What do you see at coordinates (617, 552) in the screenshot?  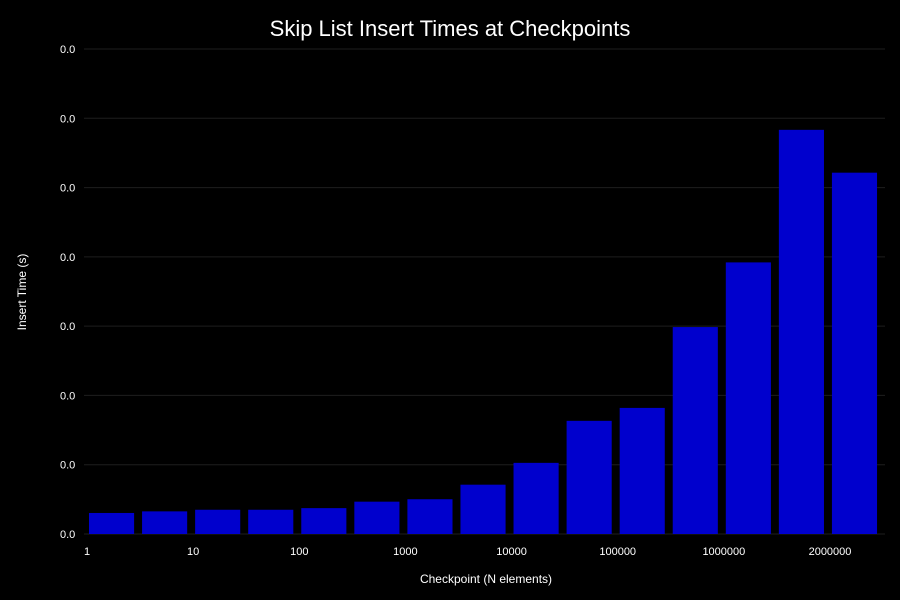 I see `x-tick-label: 100000` at bounding box center [617, 552].